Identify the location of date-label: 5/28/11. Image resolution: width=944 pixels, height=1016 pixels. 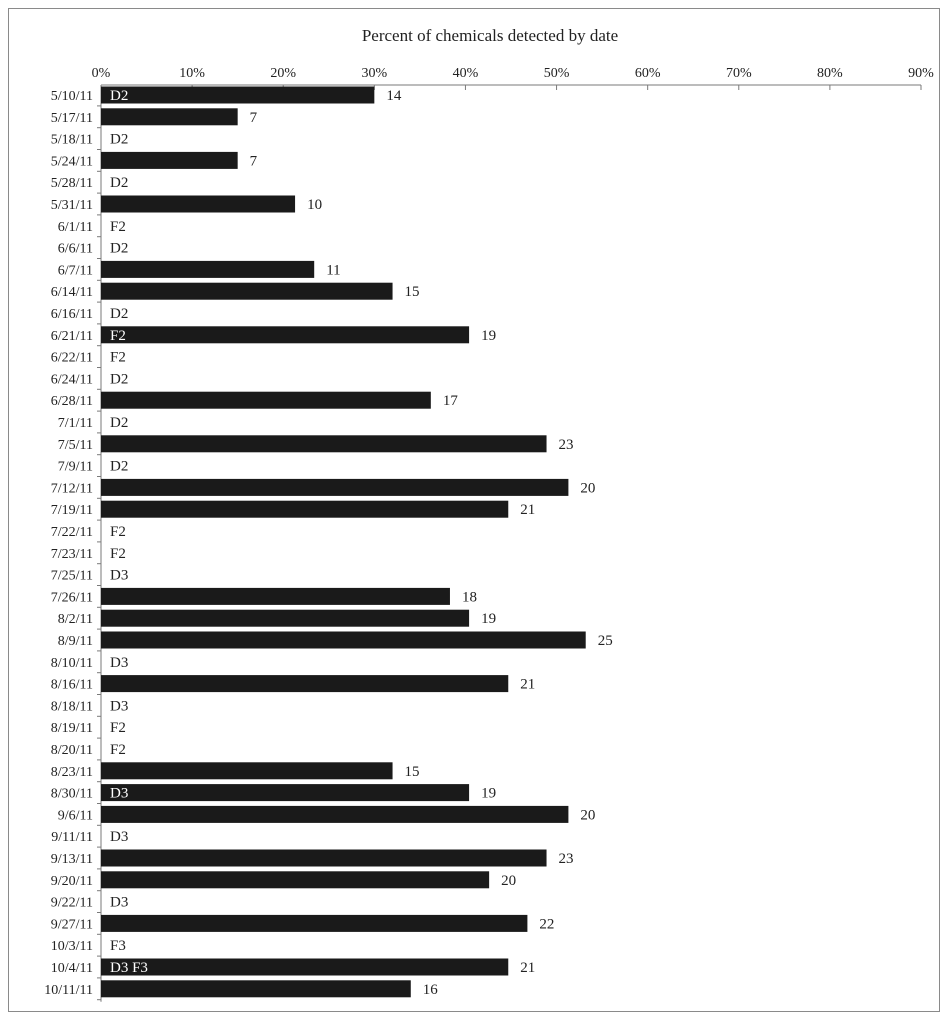
(72, 183).